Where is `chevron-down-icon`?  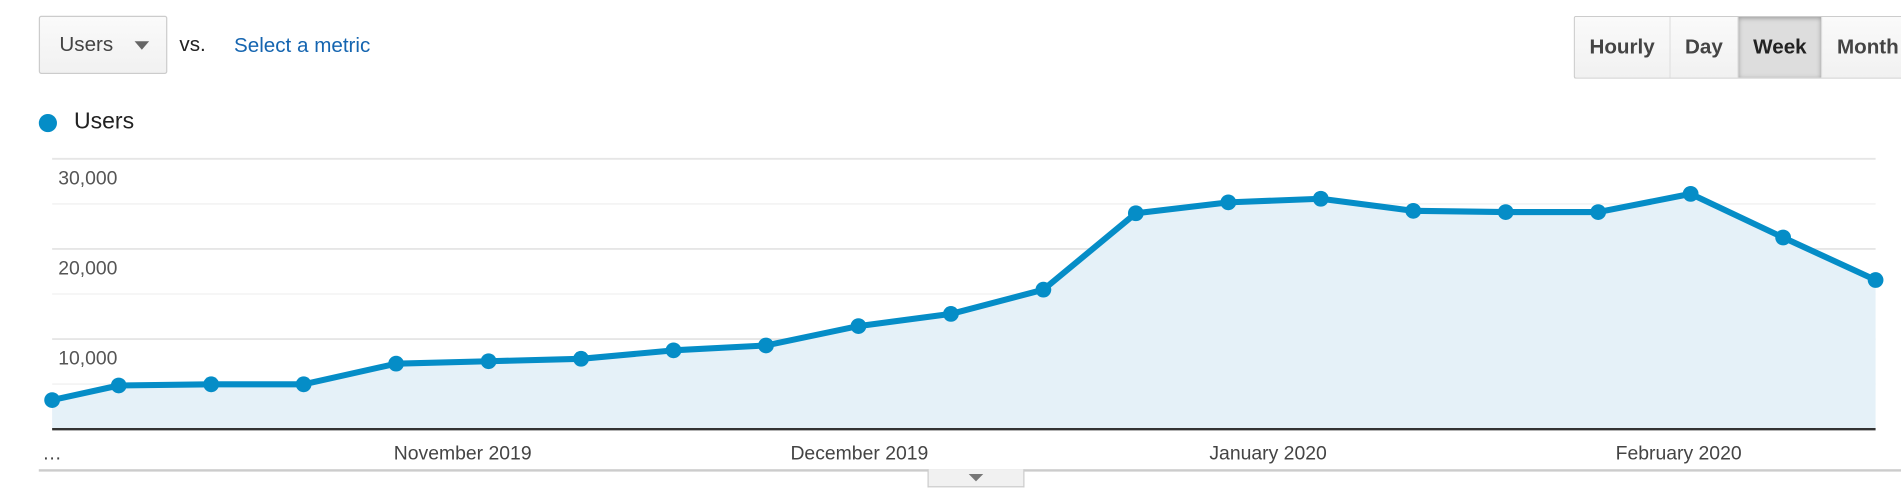
chevron-down-icon is located at coordinates (142, 45).